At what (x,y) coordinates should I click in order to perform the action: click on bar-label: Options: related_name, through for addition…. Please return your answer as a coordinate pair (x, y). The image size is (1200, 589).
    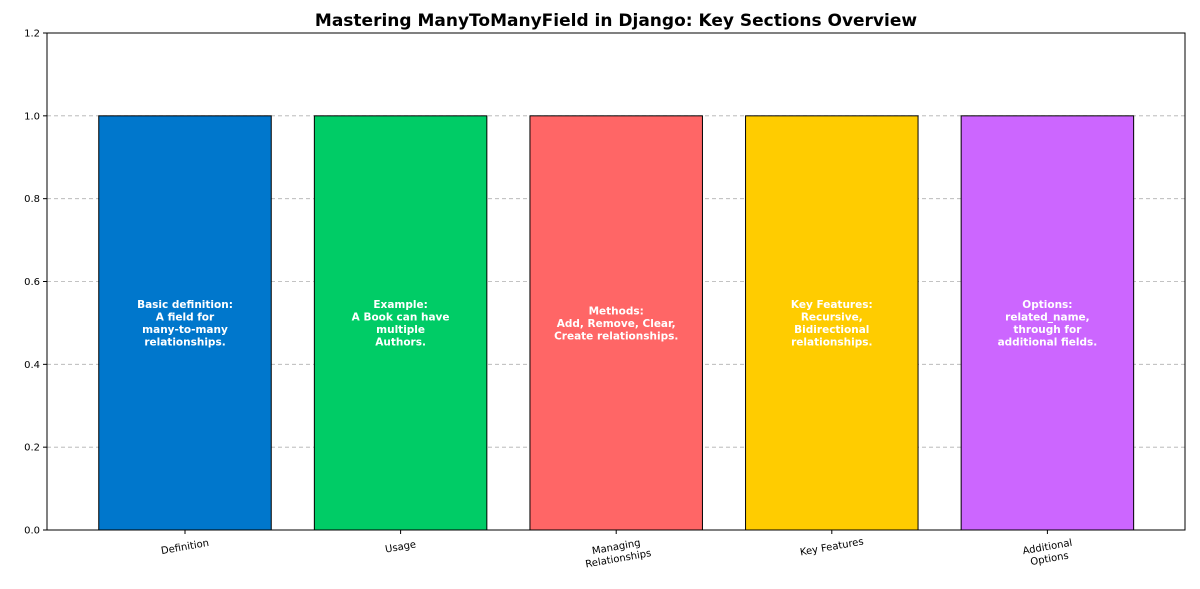
    Looking at the image, I should click on (1048, 324).